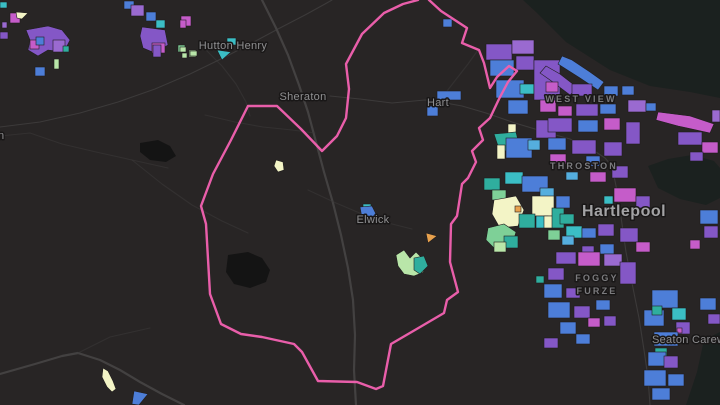 This screenshot has height=405, width=720. What do you see at coordinates (624, 211) in the screenshot?
I see `town-label-hartlepool: Hartlepool` at bounding box center [624, 211].